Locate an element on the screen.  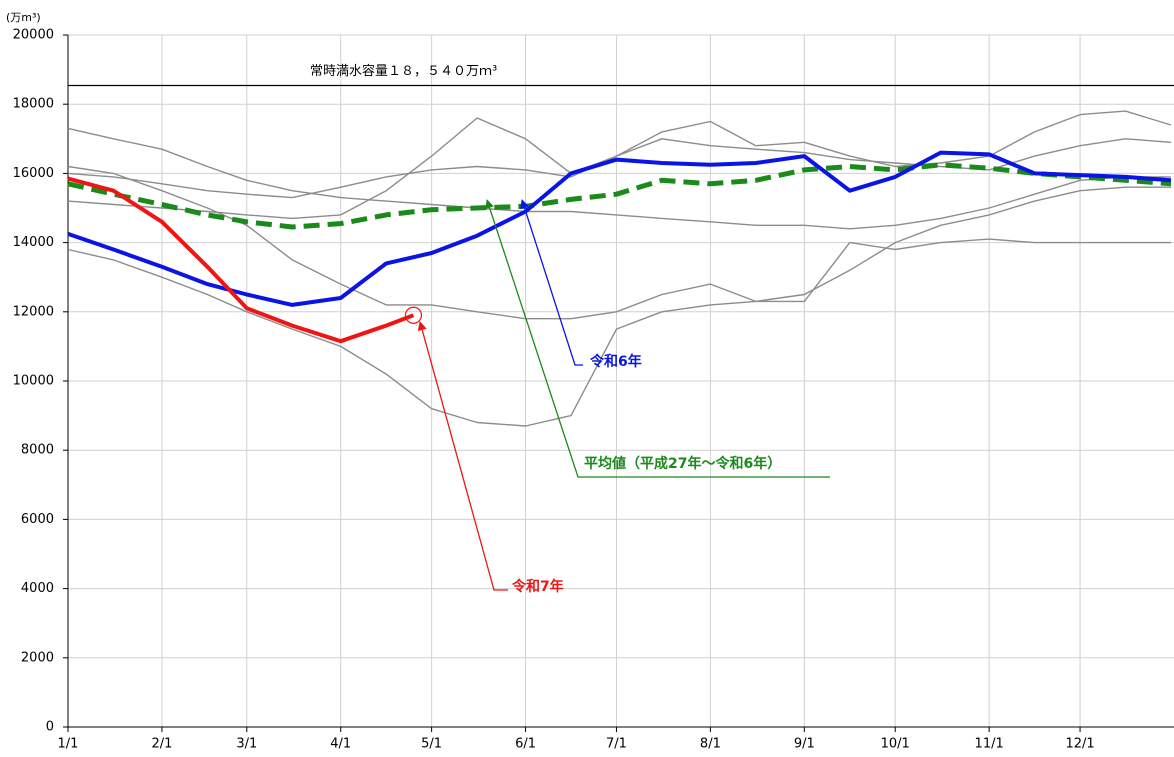
capacity-label: 常時満水容量１８，５４０万ｍ³ is located at coordinates (403, 71).